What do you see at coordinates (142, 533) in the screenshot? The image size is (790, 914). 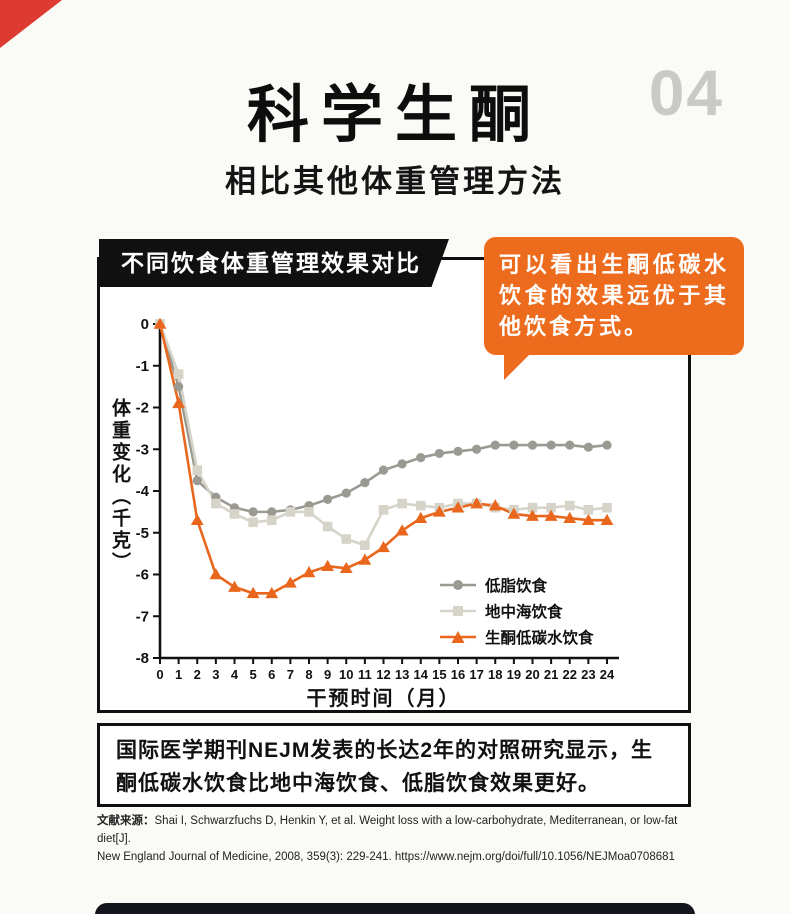 I see `svg-text: -5` at bounding box center [142, 533].